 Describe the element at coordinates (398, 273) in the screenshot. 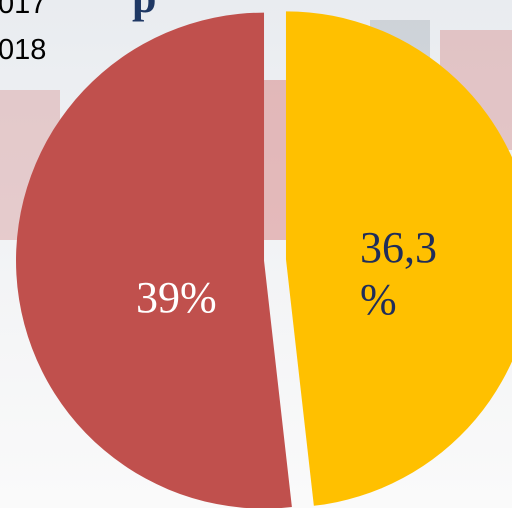

I see `data-label: 36,3 %` at that location.